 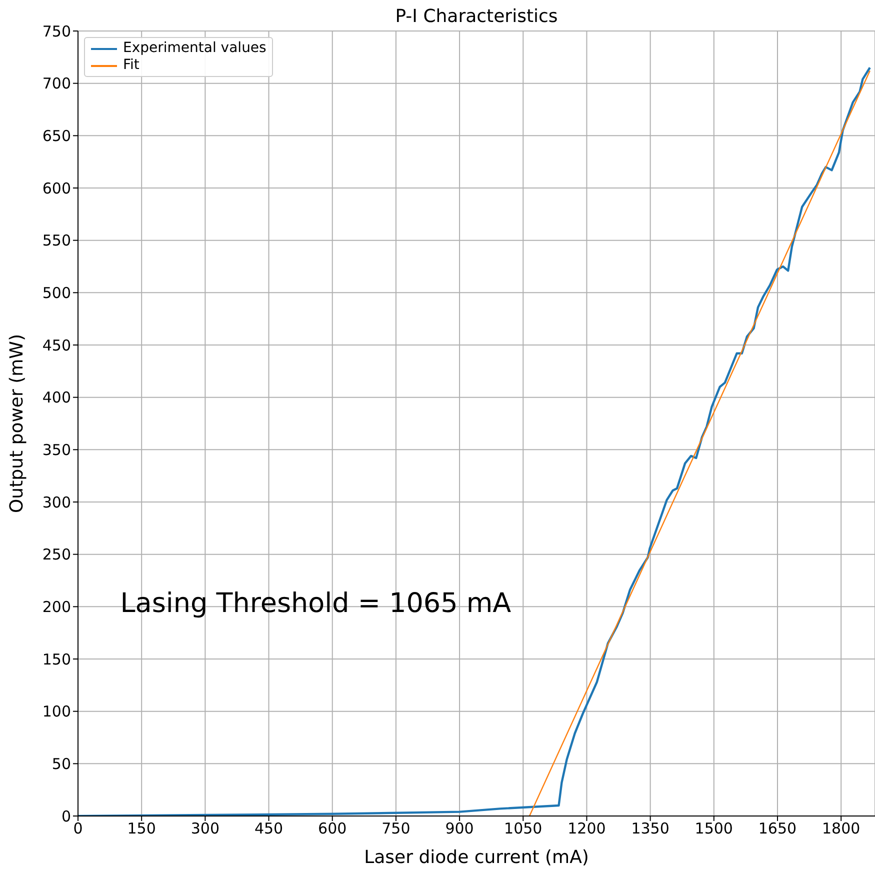 I want to click on x-tick-label: 450, so click(x=269, y=829).